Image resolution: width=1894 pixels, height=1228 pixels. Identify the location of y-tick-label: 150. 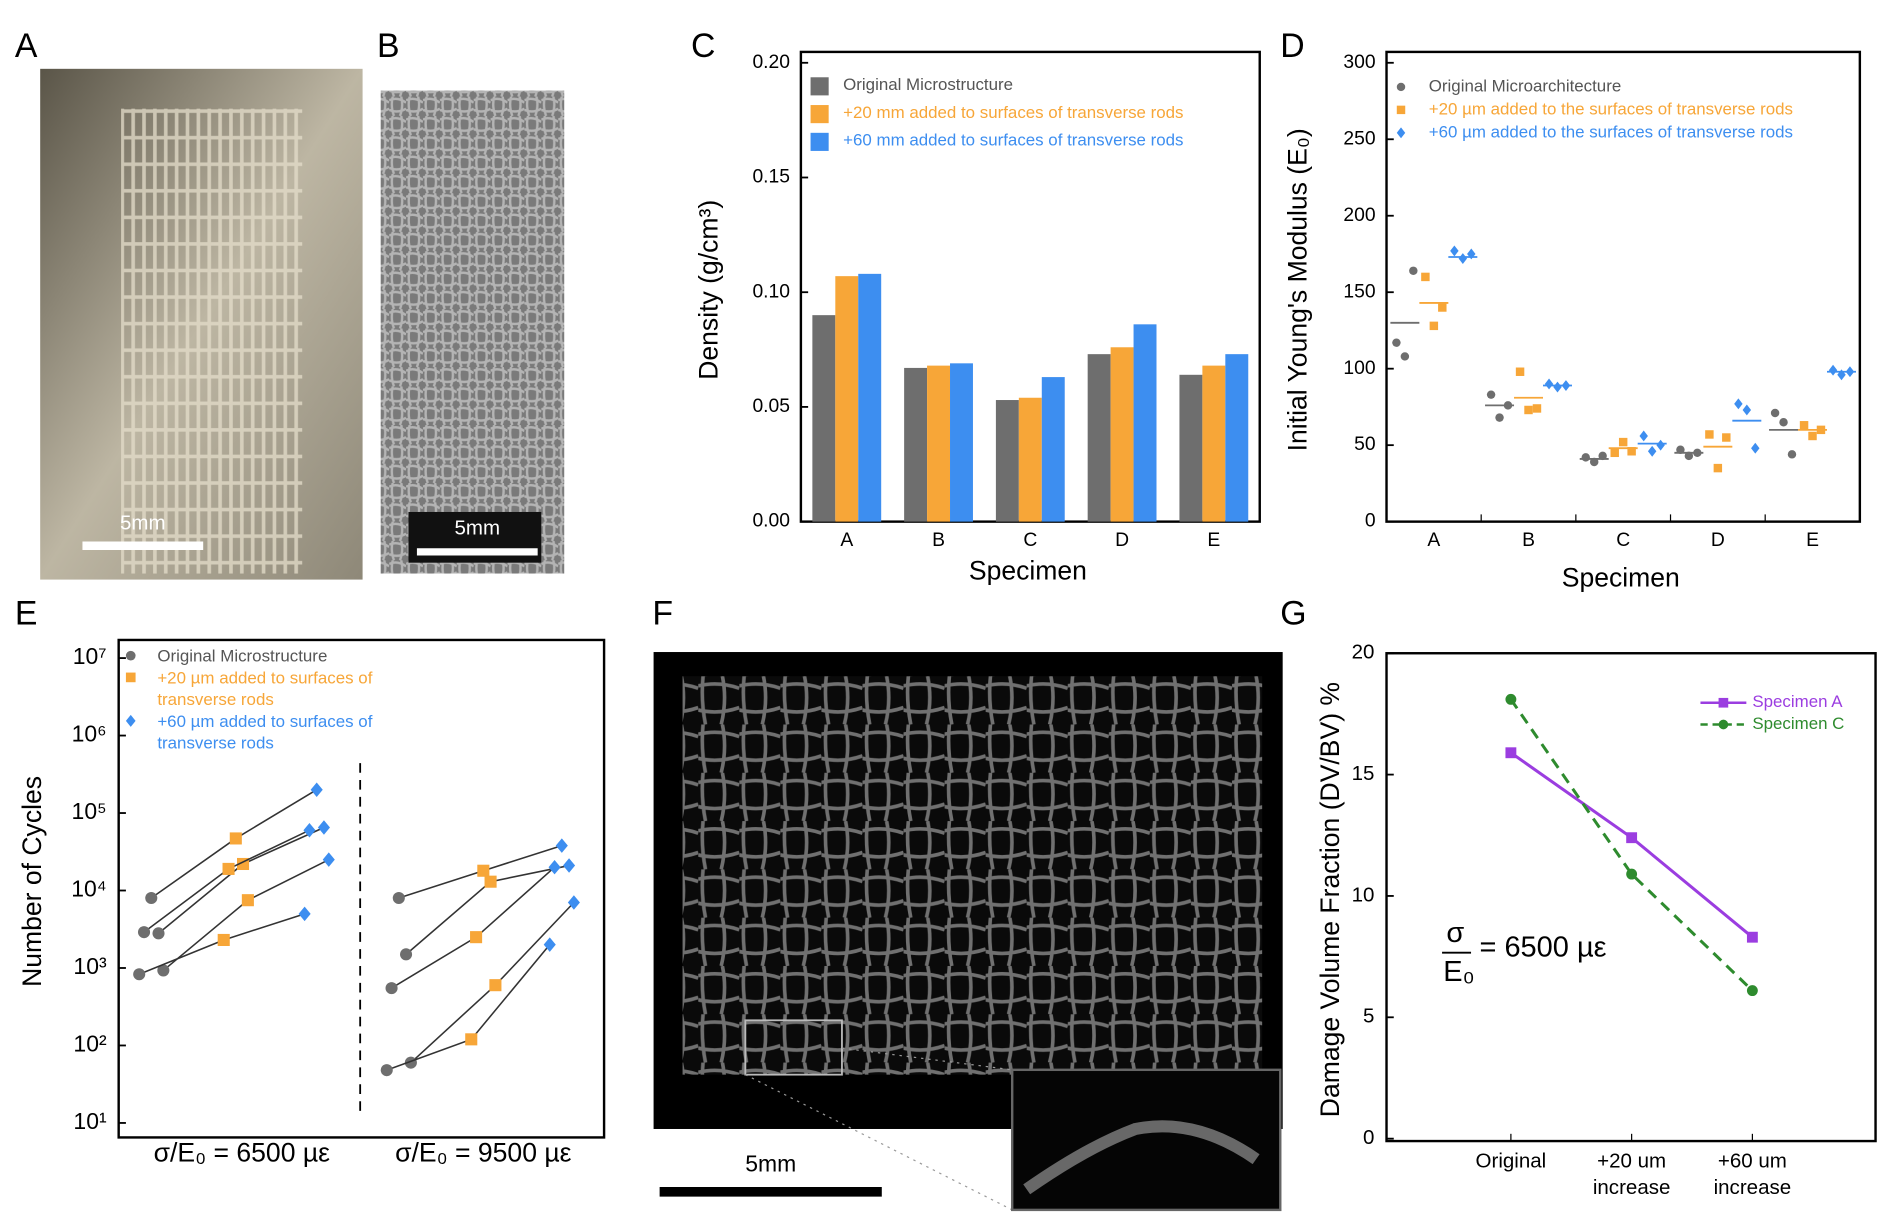
(1359, 291).